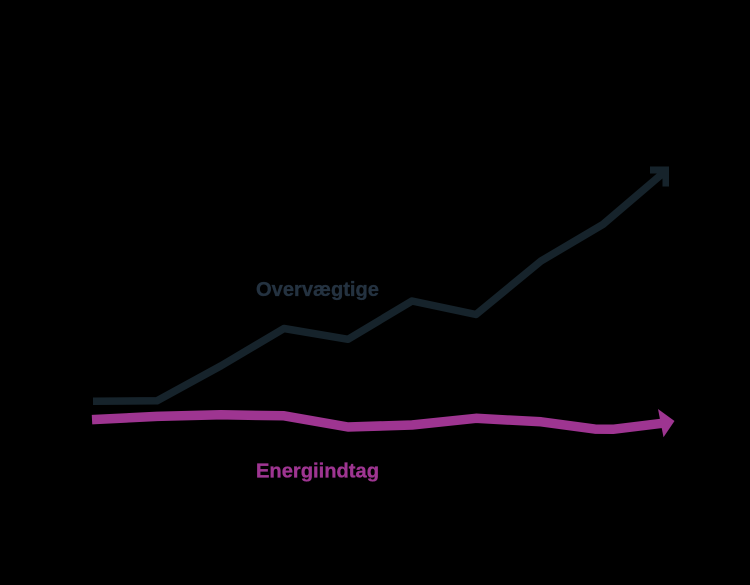  I want to click on svg-text: Overvægtige, so click(317, 290).